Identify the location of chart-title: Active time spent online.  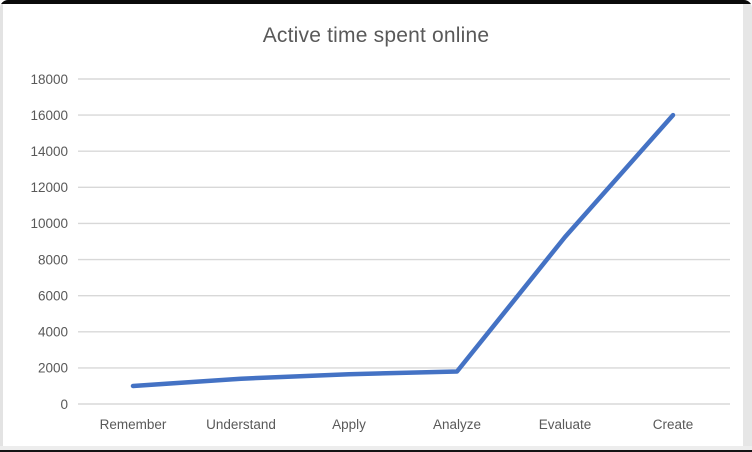
(376, 35).